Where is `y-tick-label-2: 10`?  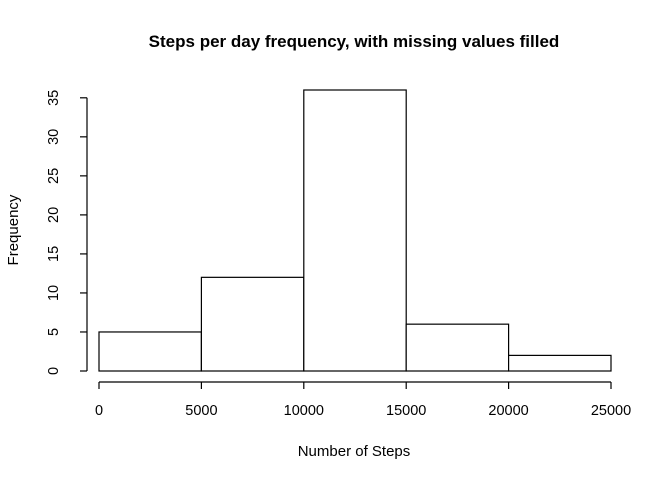 y-tick-label-2: 10 is located at coordinates (54, 293).